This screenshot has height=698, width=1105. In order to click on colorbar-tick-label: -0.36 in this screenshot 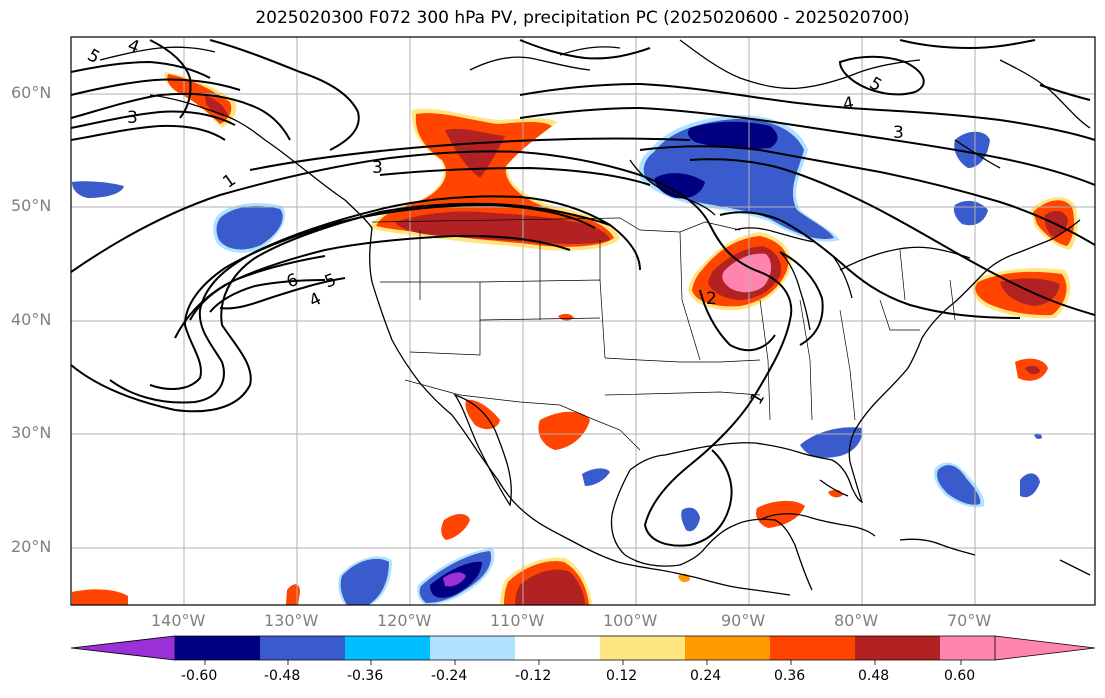, I will do `click(365, 676)`.